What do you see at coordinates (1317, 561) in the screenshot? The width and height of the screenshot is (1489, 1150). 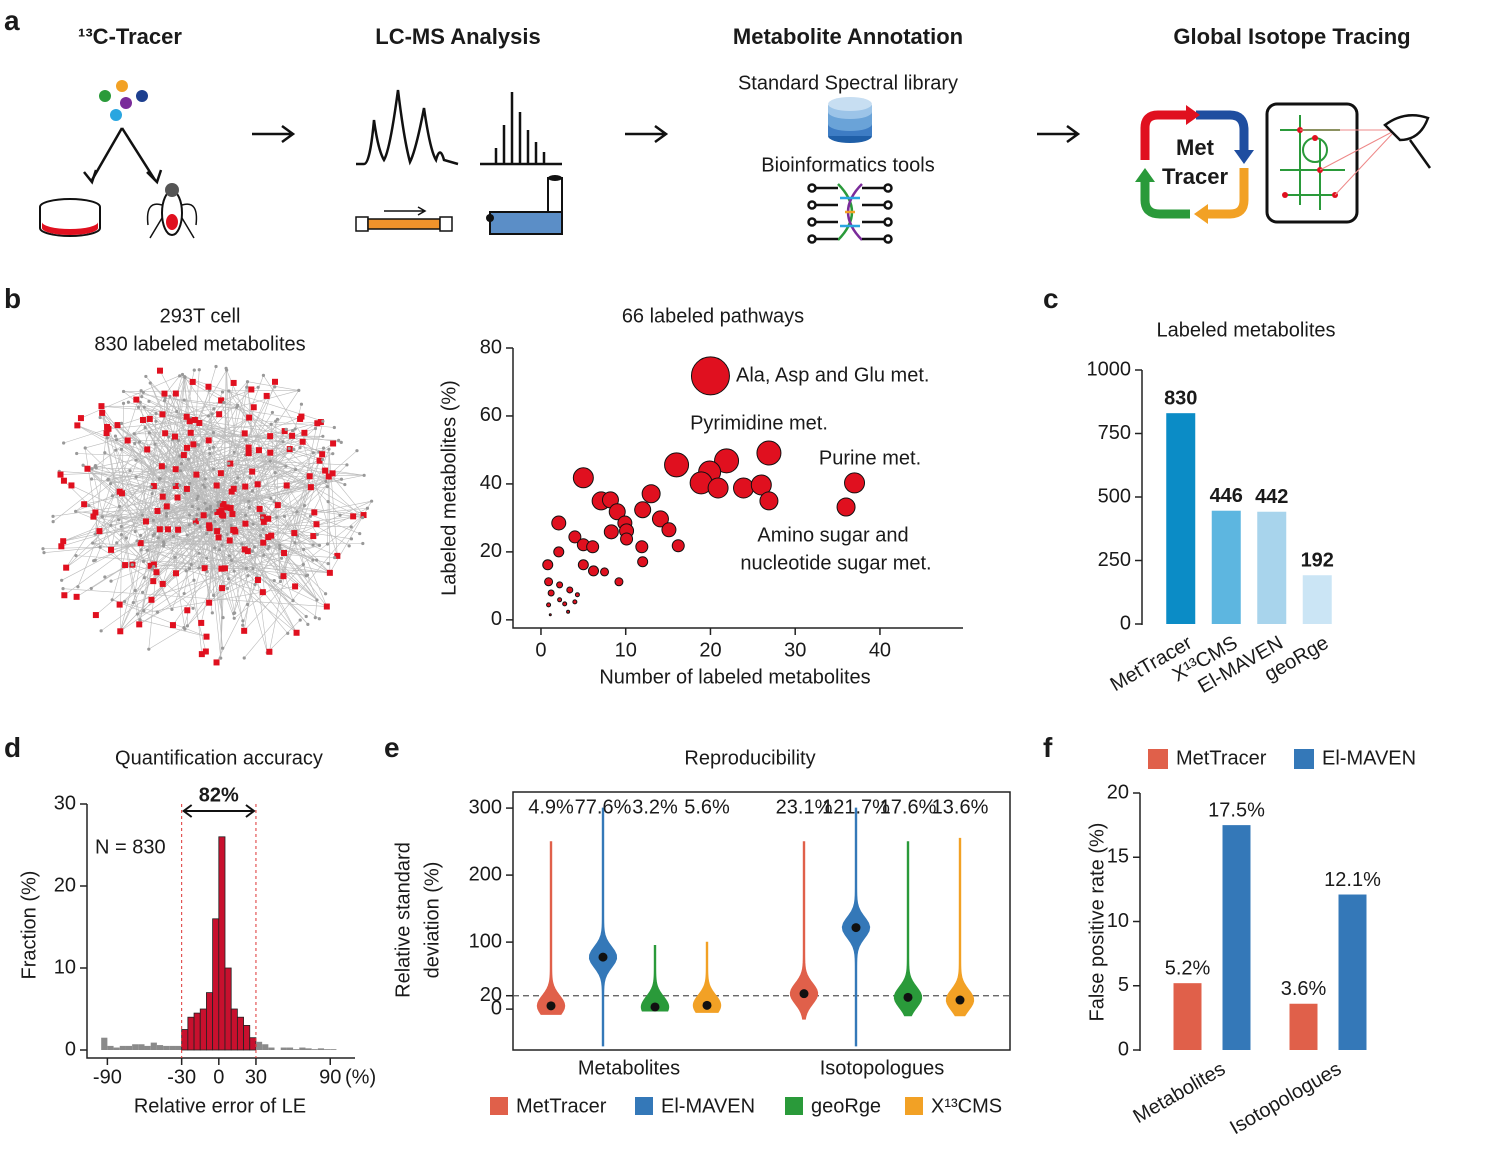 I see `value-label: 192` at bounding box center [1317, 561].